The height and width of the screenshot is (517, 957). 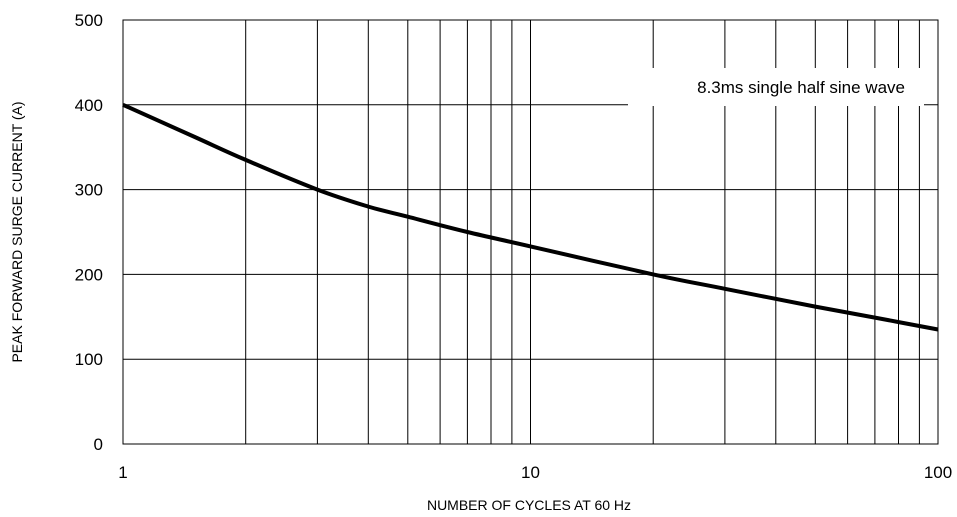 I want to click on x-tick-label: 1, so click(x=122, y=472).